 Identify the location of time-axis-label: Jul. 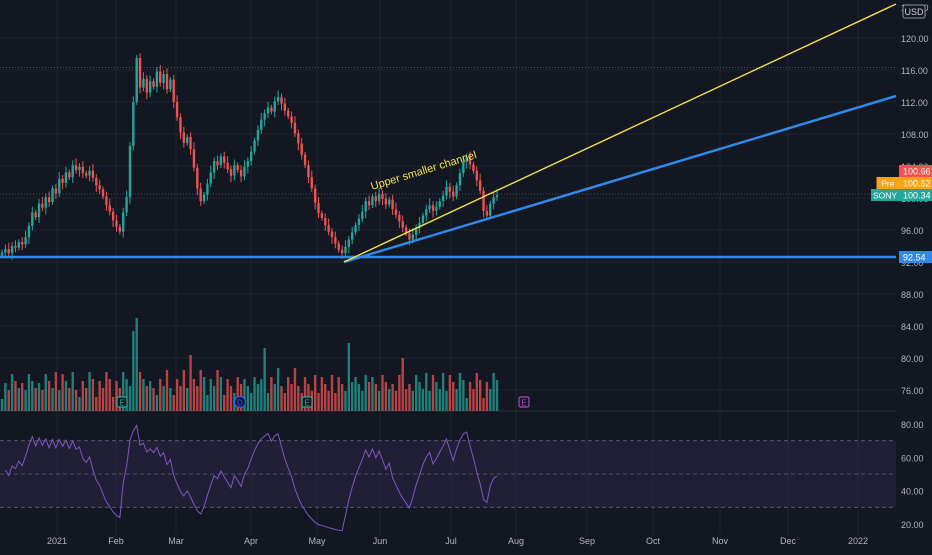
(451, 541).